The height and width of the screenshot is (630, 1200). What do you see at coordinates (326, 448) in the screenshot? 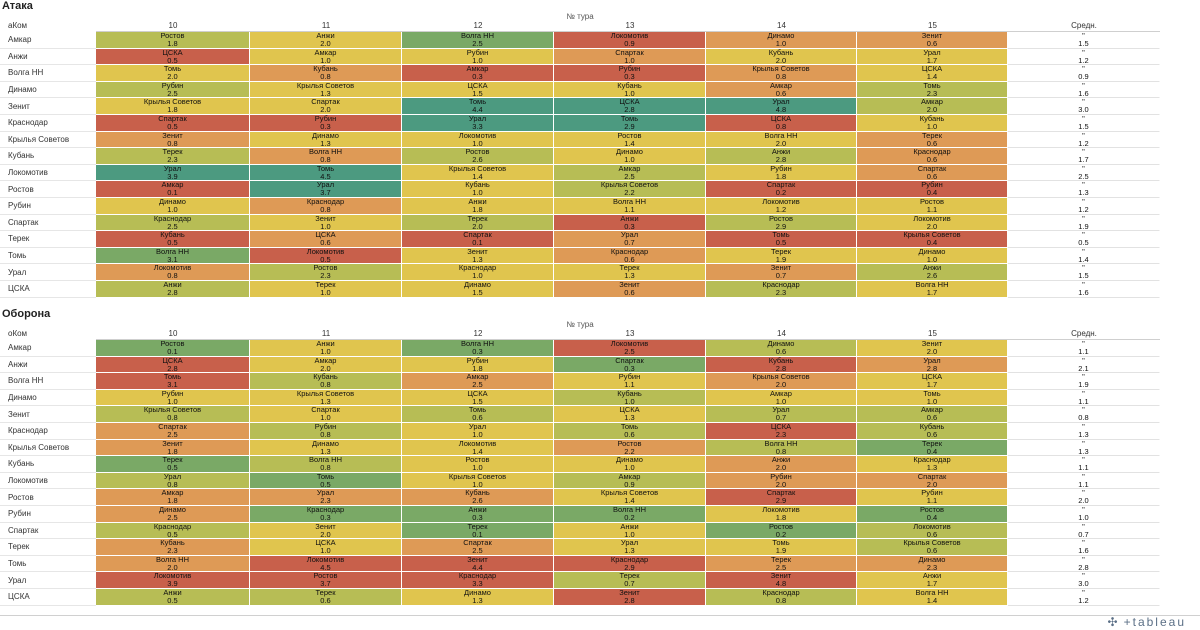
I see `heatmap-cell: Динамо 1.3` at bounding box center [326, 448].